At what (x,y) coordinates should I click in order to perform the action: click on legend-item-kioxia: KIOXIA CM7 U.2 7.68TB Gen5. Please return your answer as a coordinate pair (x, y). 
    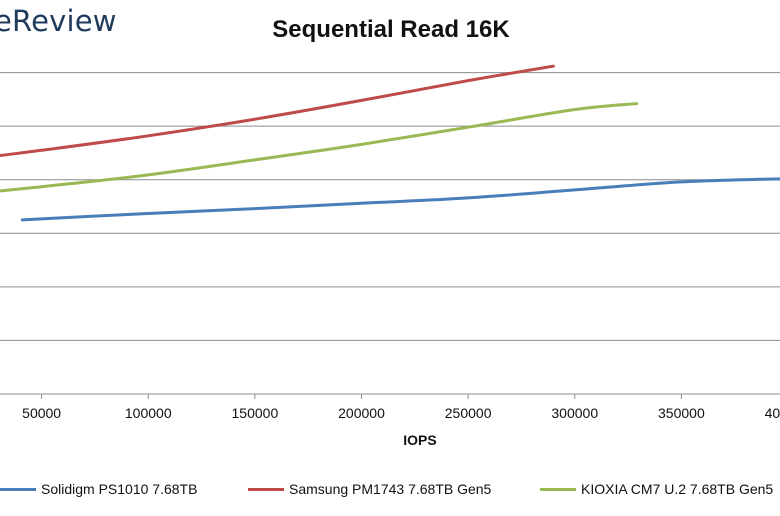
    Looking at the image, I should click on (656, 489).